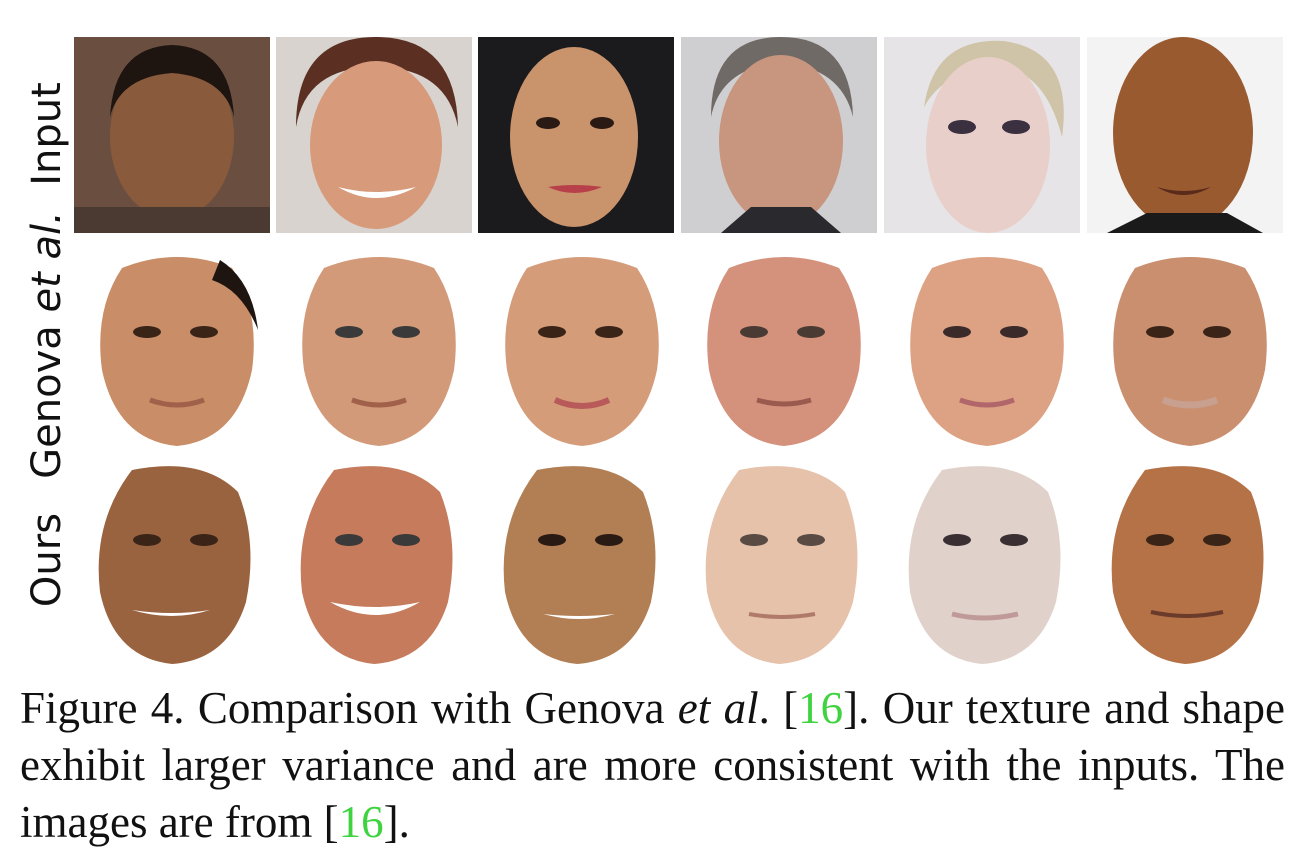 This screenshot has width=1304, height=868. What do you see at coordinates (47, 560) in the screenshot?
I see `row-label-ours: Ours` at bounding box center [47, 560].